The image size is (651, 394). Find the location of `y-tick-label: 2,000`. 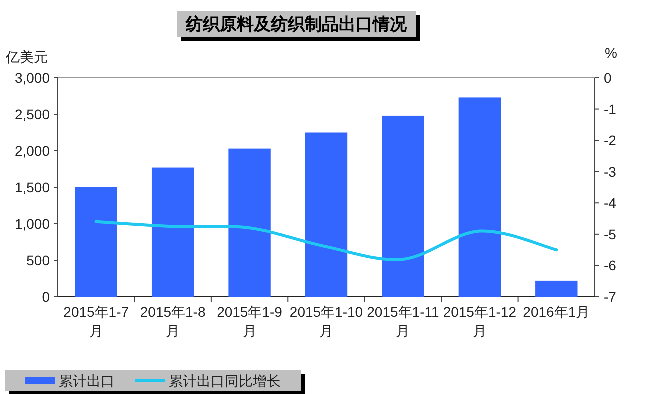

y-tick-label: 2,000 is located at coordinates (32, 151).